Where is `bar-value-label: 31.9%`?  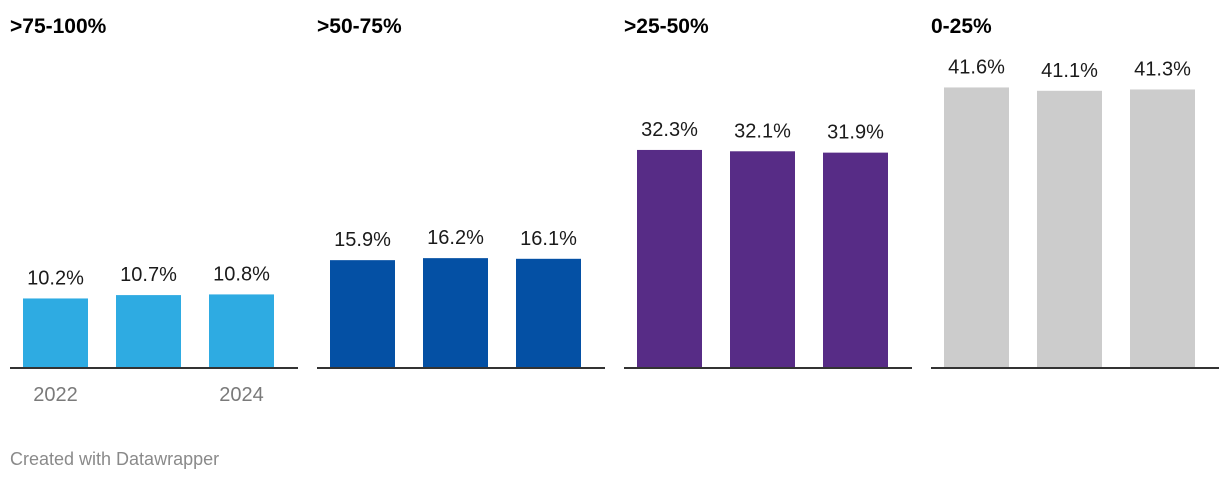
bar-value-label: 31.9% is located at coordinates (855, 133).